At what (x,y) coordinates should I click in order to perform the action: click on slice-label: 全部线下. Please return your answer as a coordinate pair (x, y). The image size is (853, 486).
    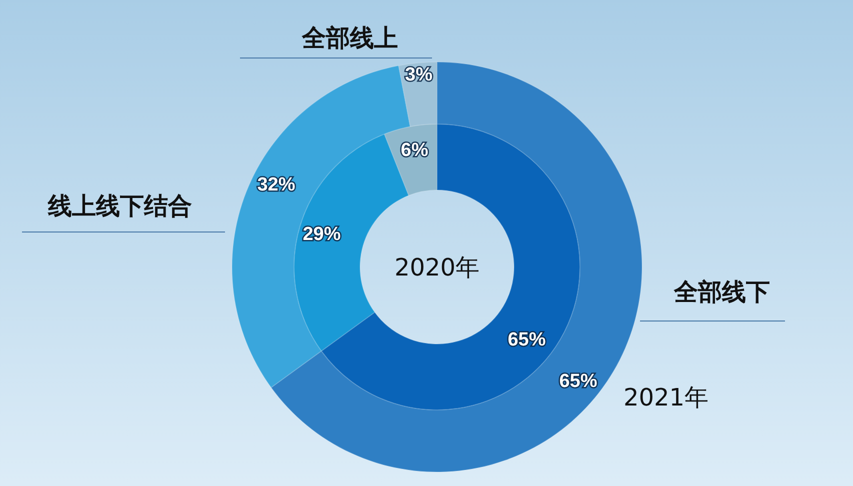
    Looking at the image, I should click on (721, 292).